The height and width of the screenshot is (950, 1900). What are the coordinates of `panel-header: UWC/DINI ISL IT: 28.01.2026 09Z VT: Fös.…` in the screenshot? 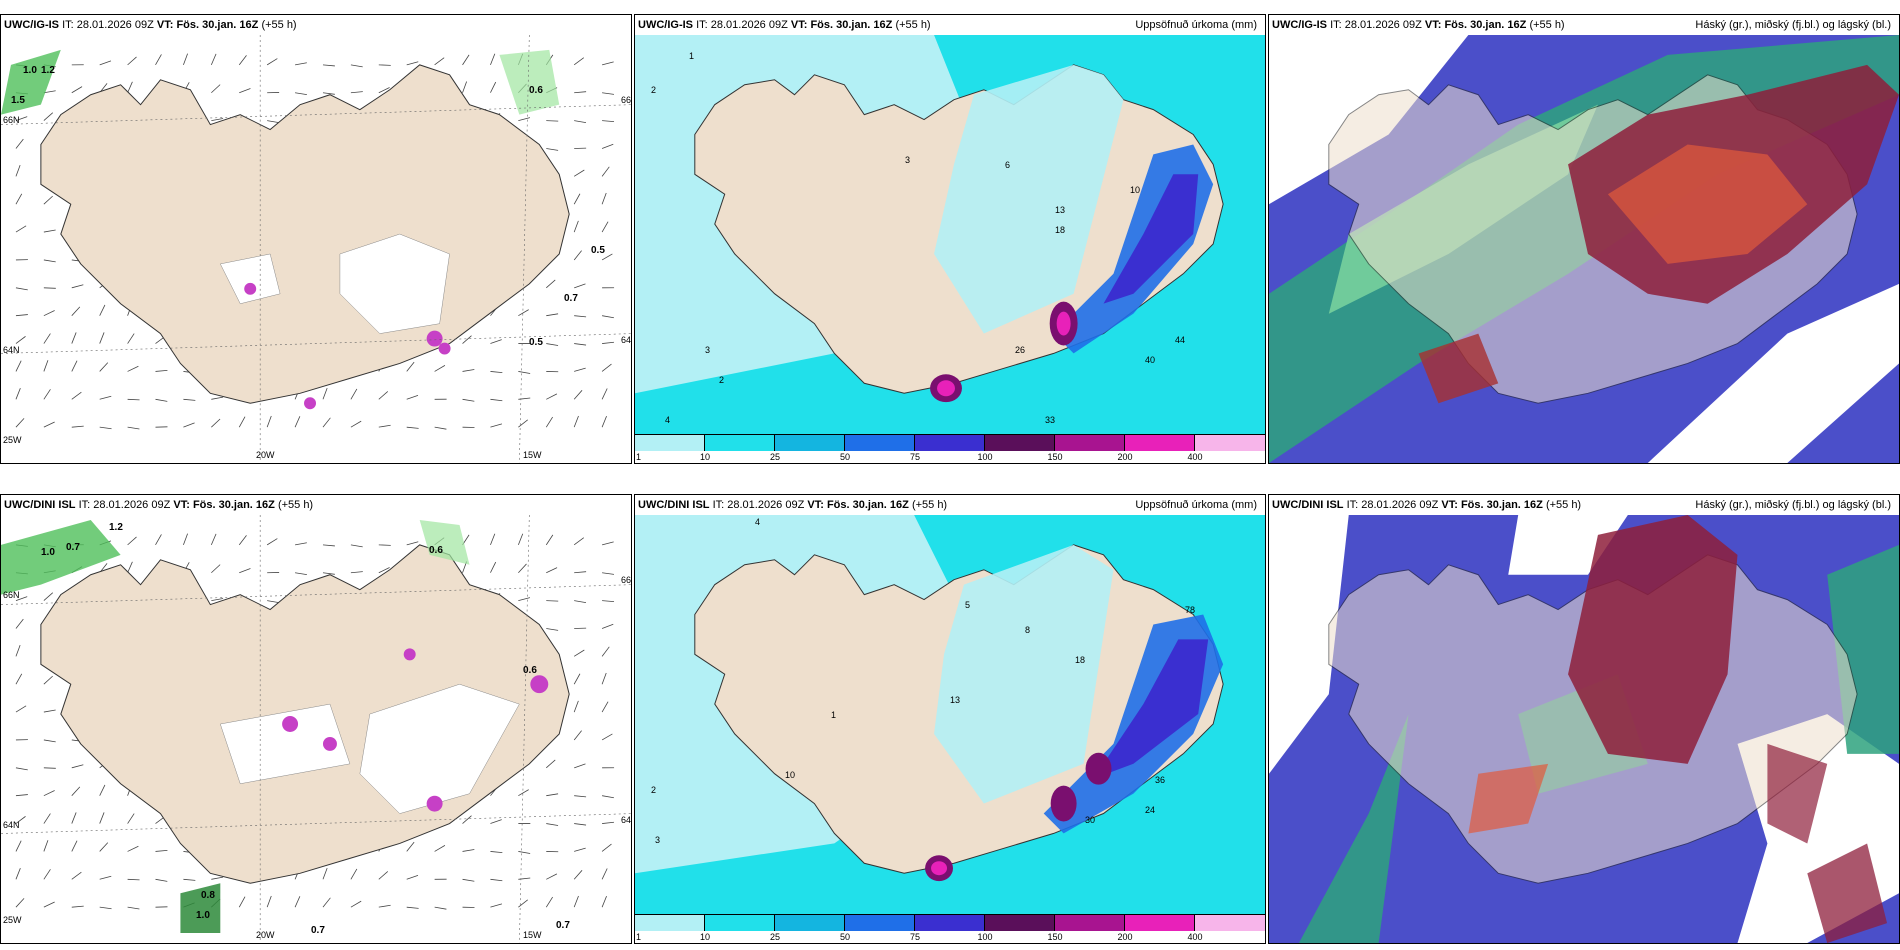 It's located at (316, 505).